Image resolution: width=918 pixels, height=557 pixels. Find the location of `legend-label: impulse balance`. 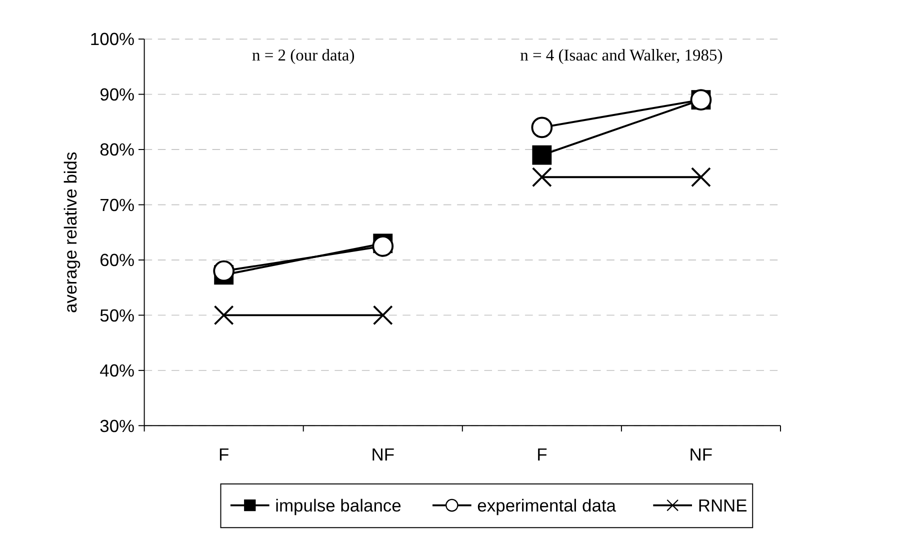

legend-label: impulse balance is located at coordinates (338, 505).